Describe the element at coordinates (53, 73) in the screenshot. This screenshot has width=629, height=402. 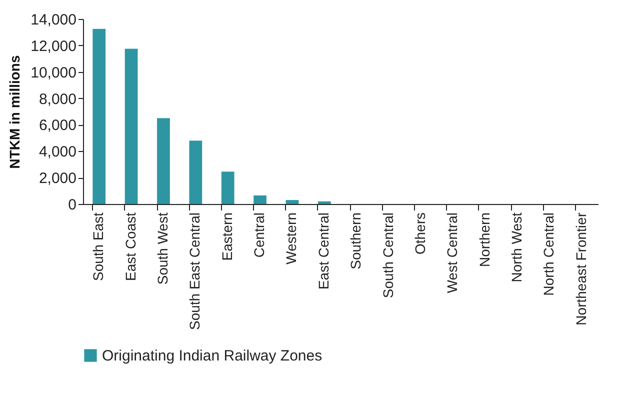
I see `y-tick-label: 10,000` at that location.